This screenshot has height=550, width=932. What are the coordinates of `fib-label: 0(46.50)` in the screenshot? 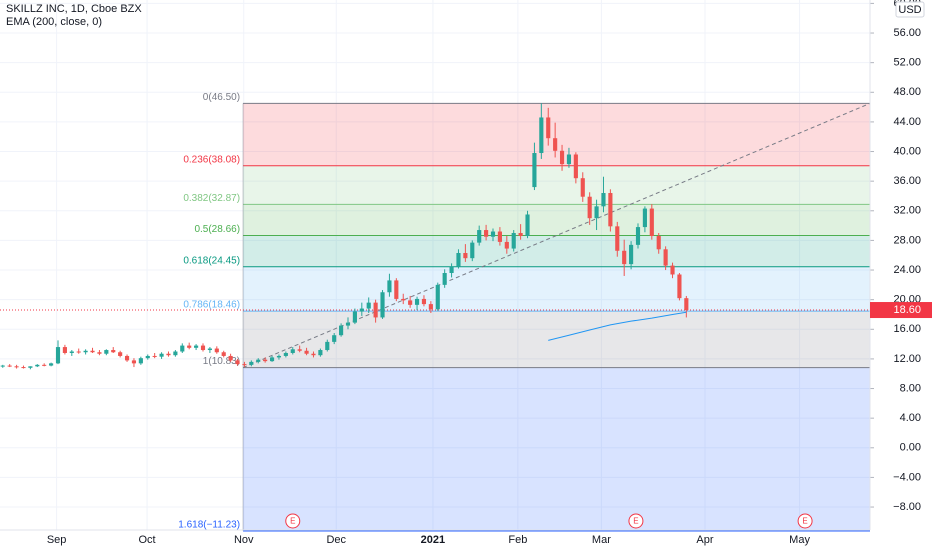 It's located at (221, 97).